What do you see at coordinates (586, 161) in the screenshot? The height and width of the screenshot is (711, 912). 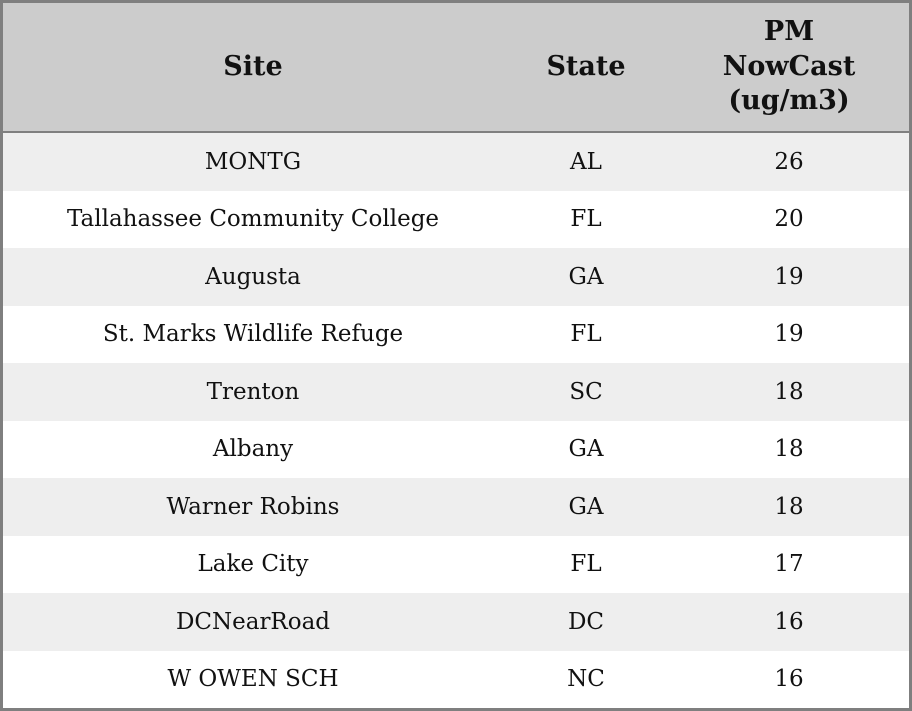 I see `state-cell: AL` at bounding box center [586, 161].